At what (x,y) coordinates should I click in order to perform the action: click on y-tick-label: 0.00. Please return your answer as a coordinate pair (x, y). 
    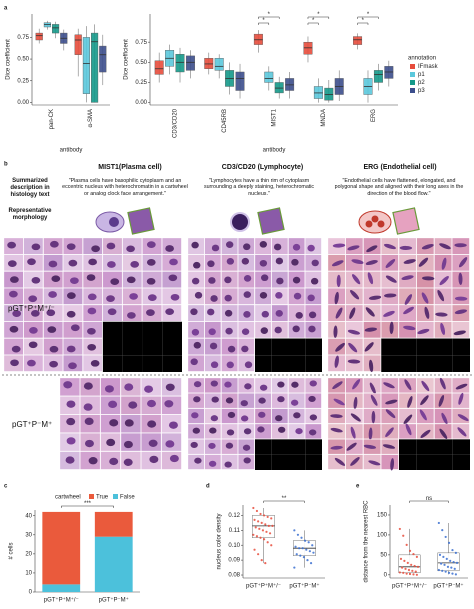
    Looking at the image, I should click on (23, 103).